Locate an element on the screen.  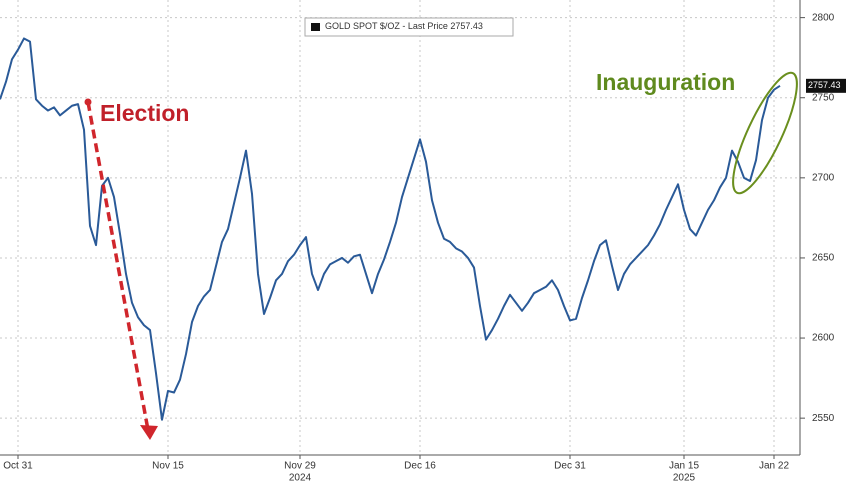
legend-text: GOLD SPOT $/OZ - Last Price 2757.43 is located at coordinates (404, 26).